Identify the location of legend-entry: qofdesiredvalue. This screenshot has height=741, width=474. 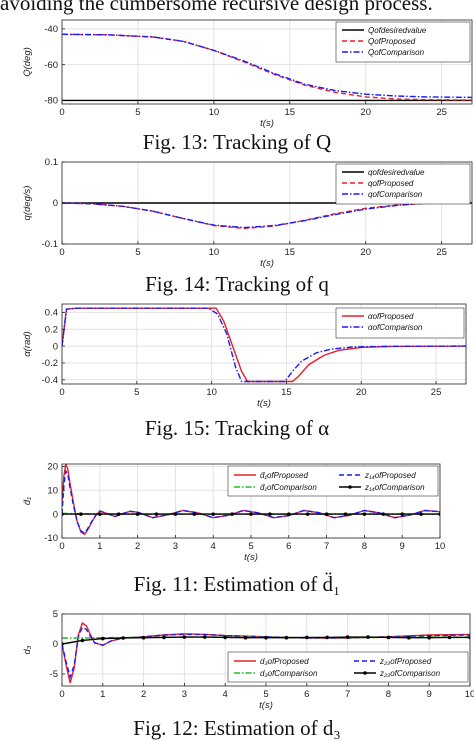
(396, 172).